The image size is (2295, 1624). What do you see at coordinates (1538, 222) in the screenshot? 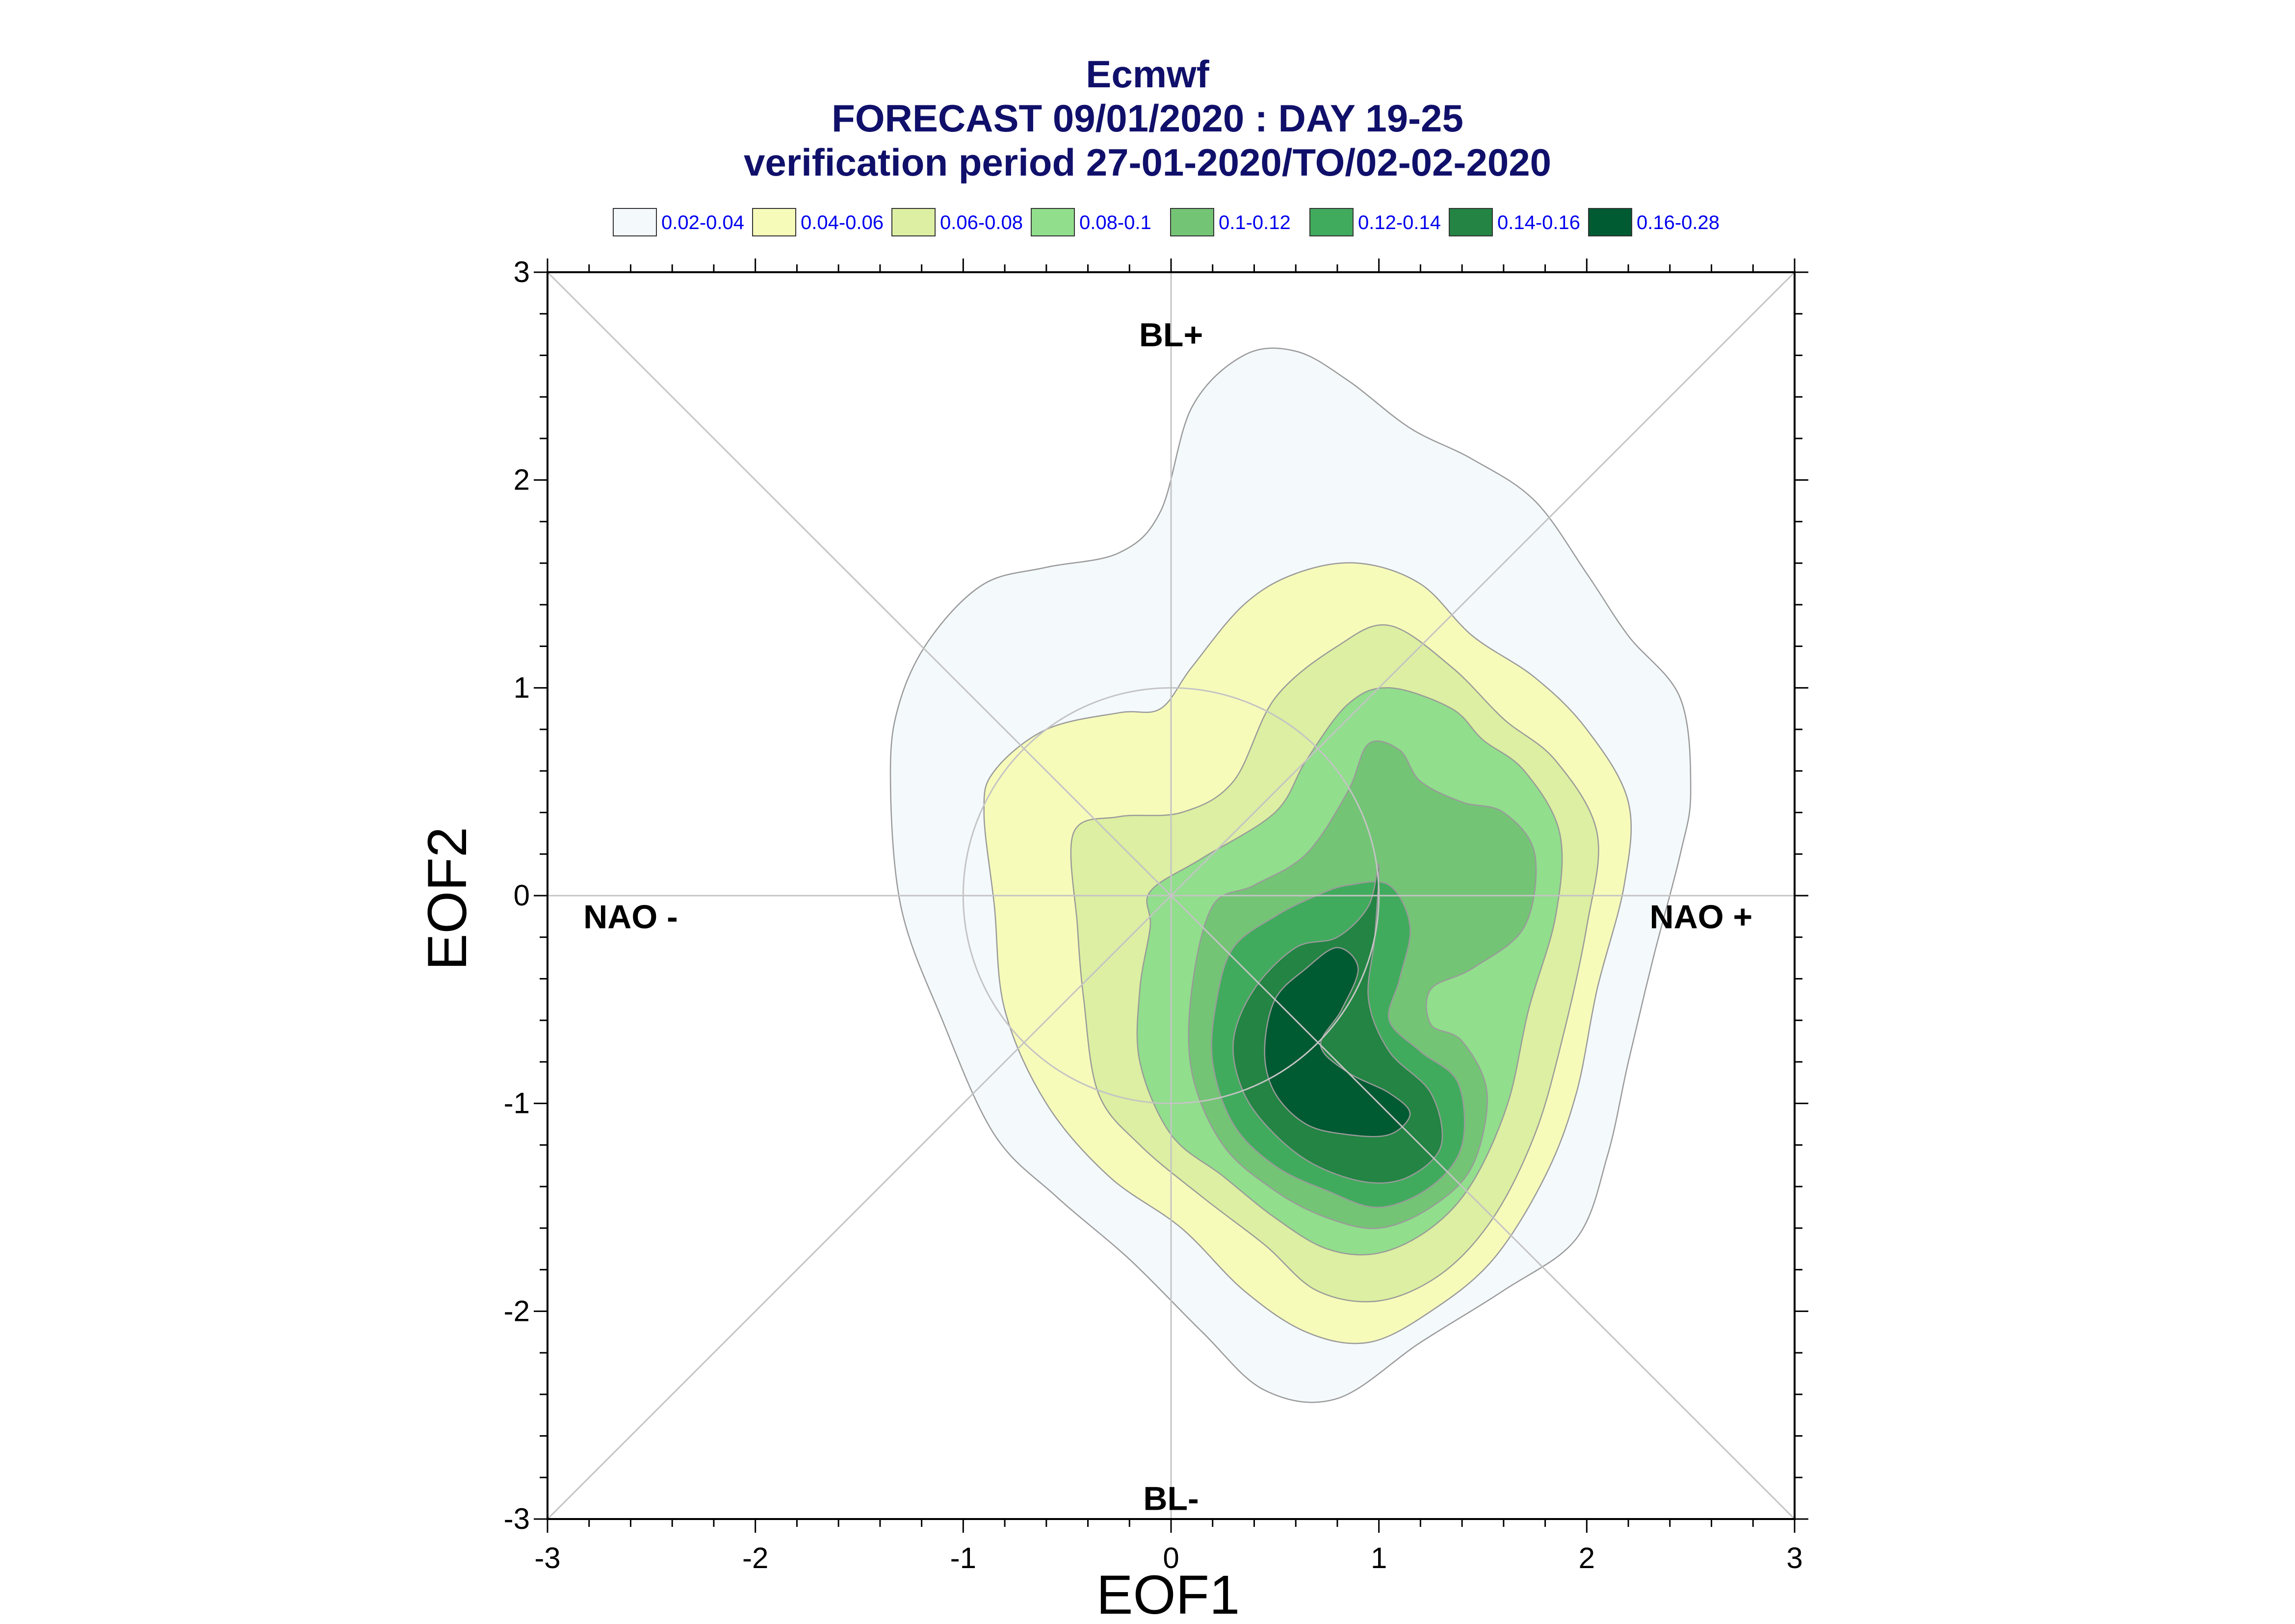
I see `legend-label: 0.14-0.16` at bounding box center [1538, 222].